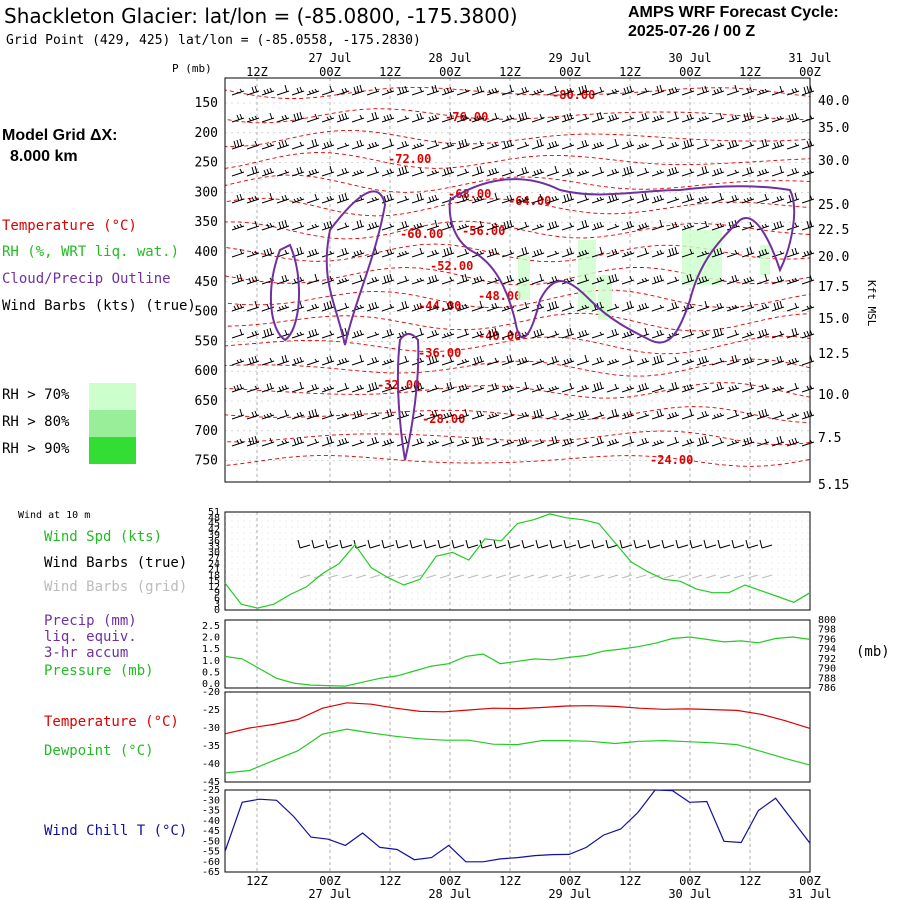 The image size is (900, 900). What do you see at coordinates (211, 746) in the screenshot?
I see `temperature-tick: -35` at bounding box center [211, 746].